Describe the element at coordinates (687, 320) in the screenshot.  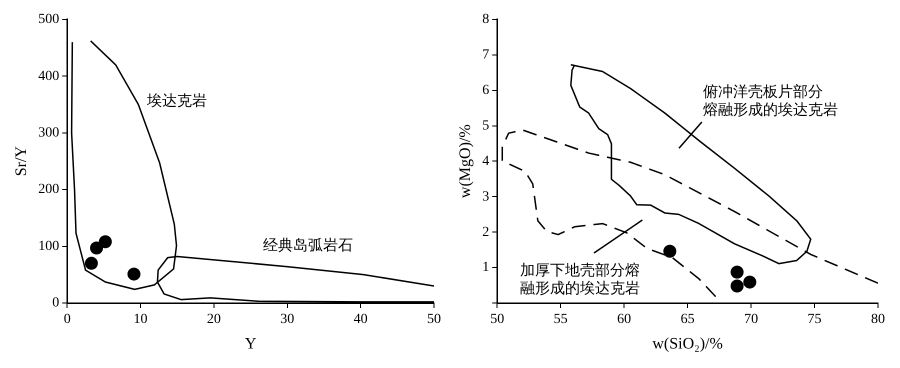
I see `x-tick-label: 65` at that location.